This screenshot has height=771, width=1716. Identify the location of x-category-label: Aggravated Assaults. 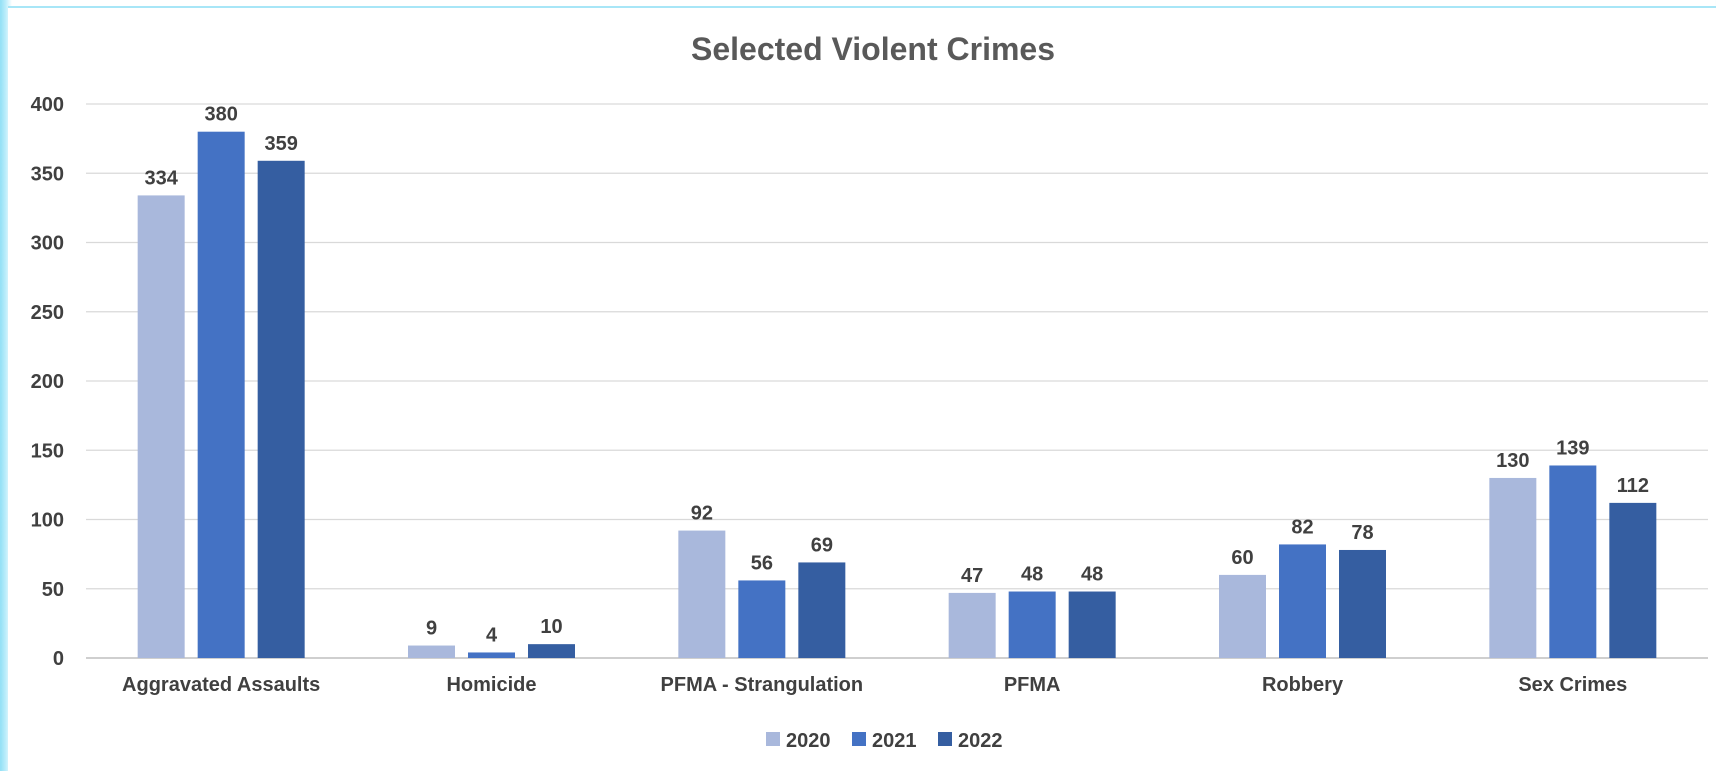
(221, 685).